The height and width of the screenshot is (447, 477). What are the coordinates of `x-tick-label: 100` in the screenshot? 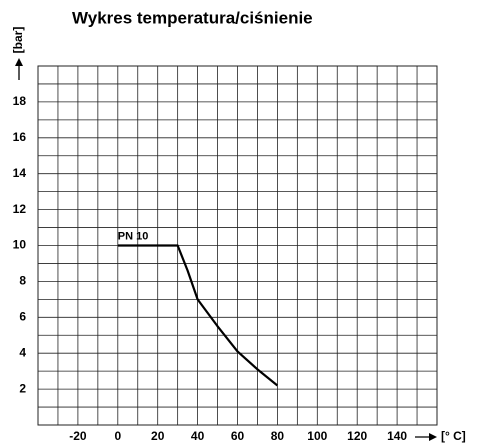 It's located at (317, 436).